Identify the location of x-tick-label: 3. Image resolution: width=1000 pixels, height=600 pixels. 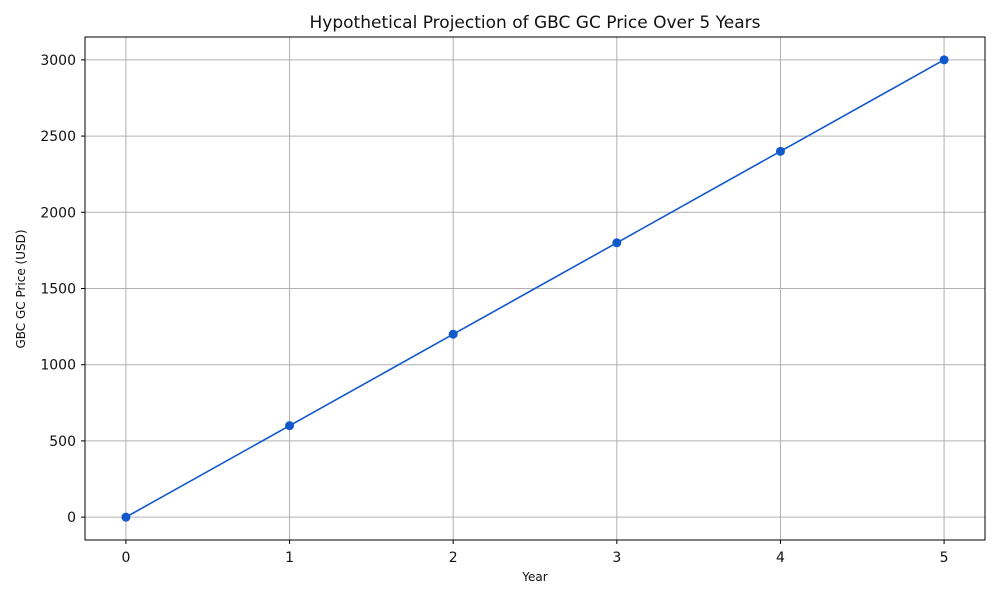
(616, 558).